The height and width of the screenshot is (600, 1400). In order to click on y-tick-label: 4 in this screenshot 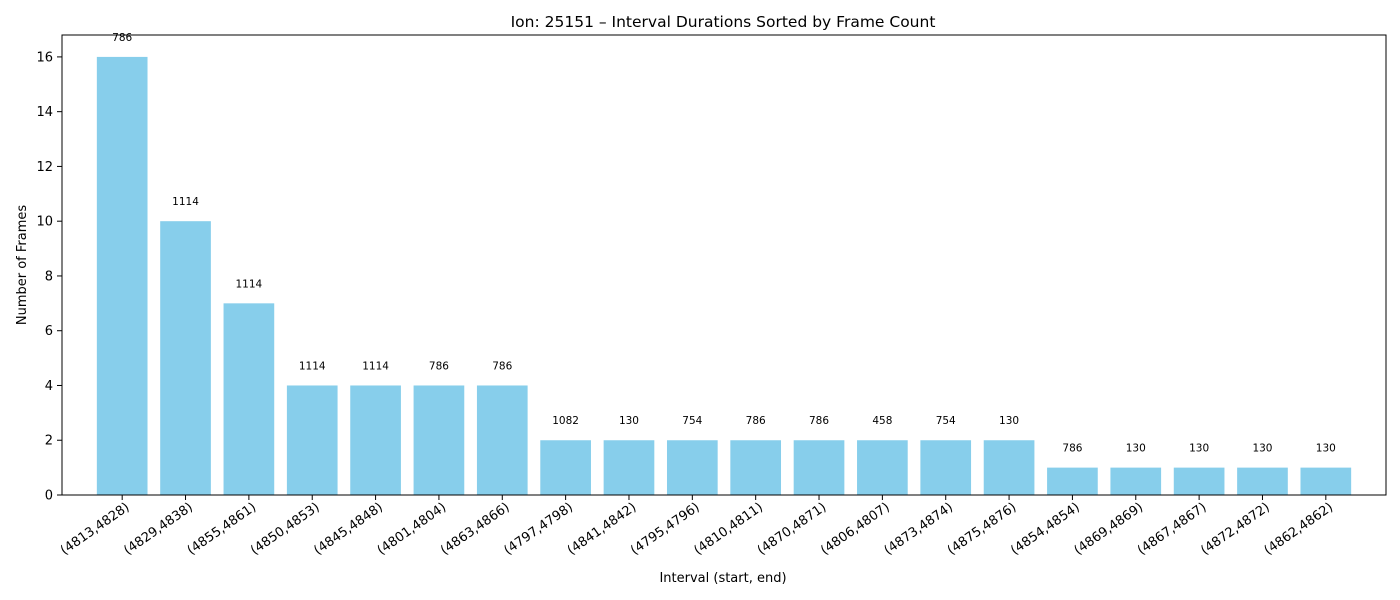, I will do `click(49, 386)`.